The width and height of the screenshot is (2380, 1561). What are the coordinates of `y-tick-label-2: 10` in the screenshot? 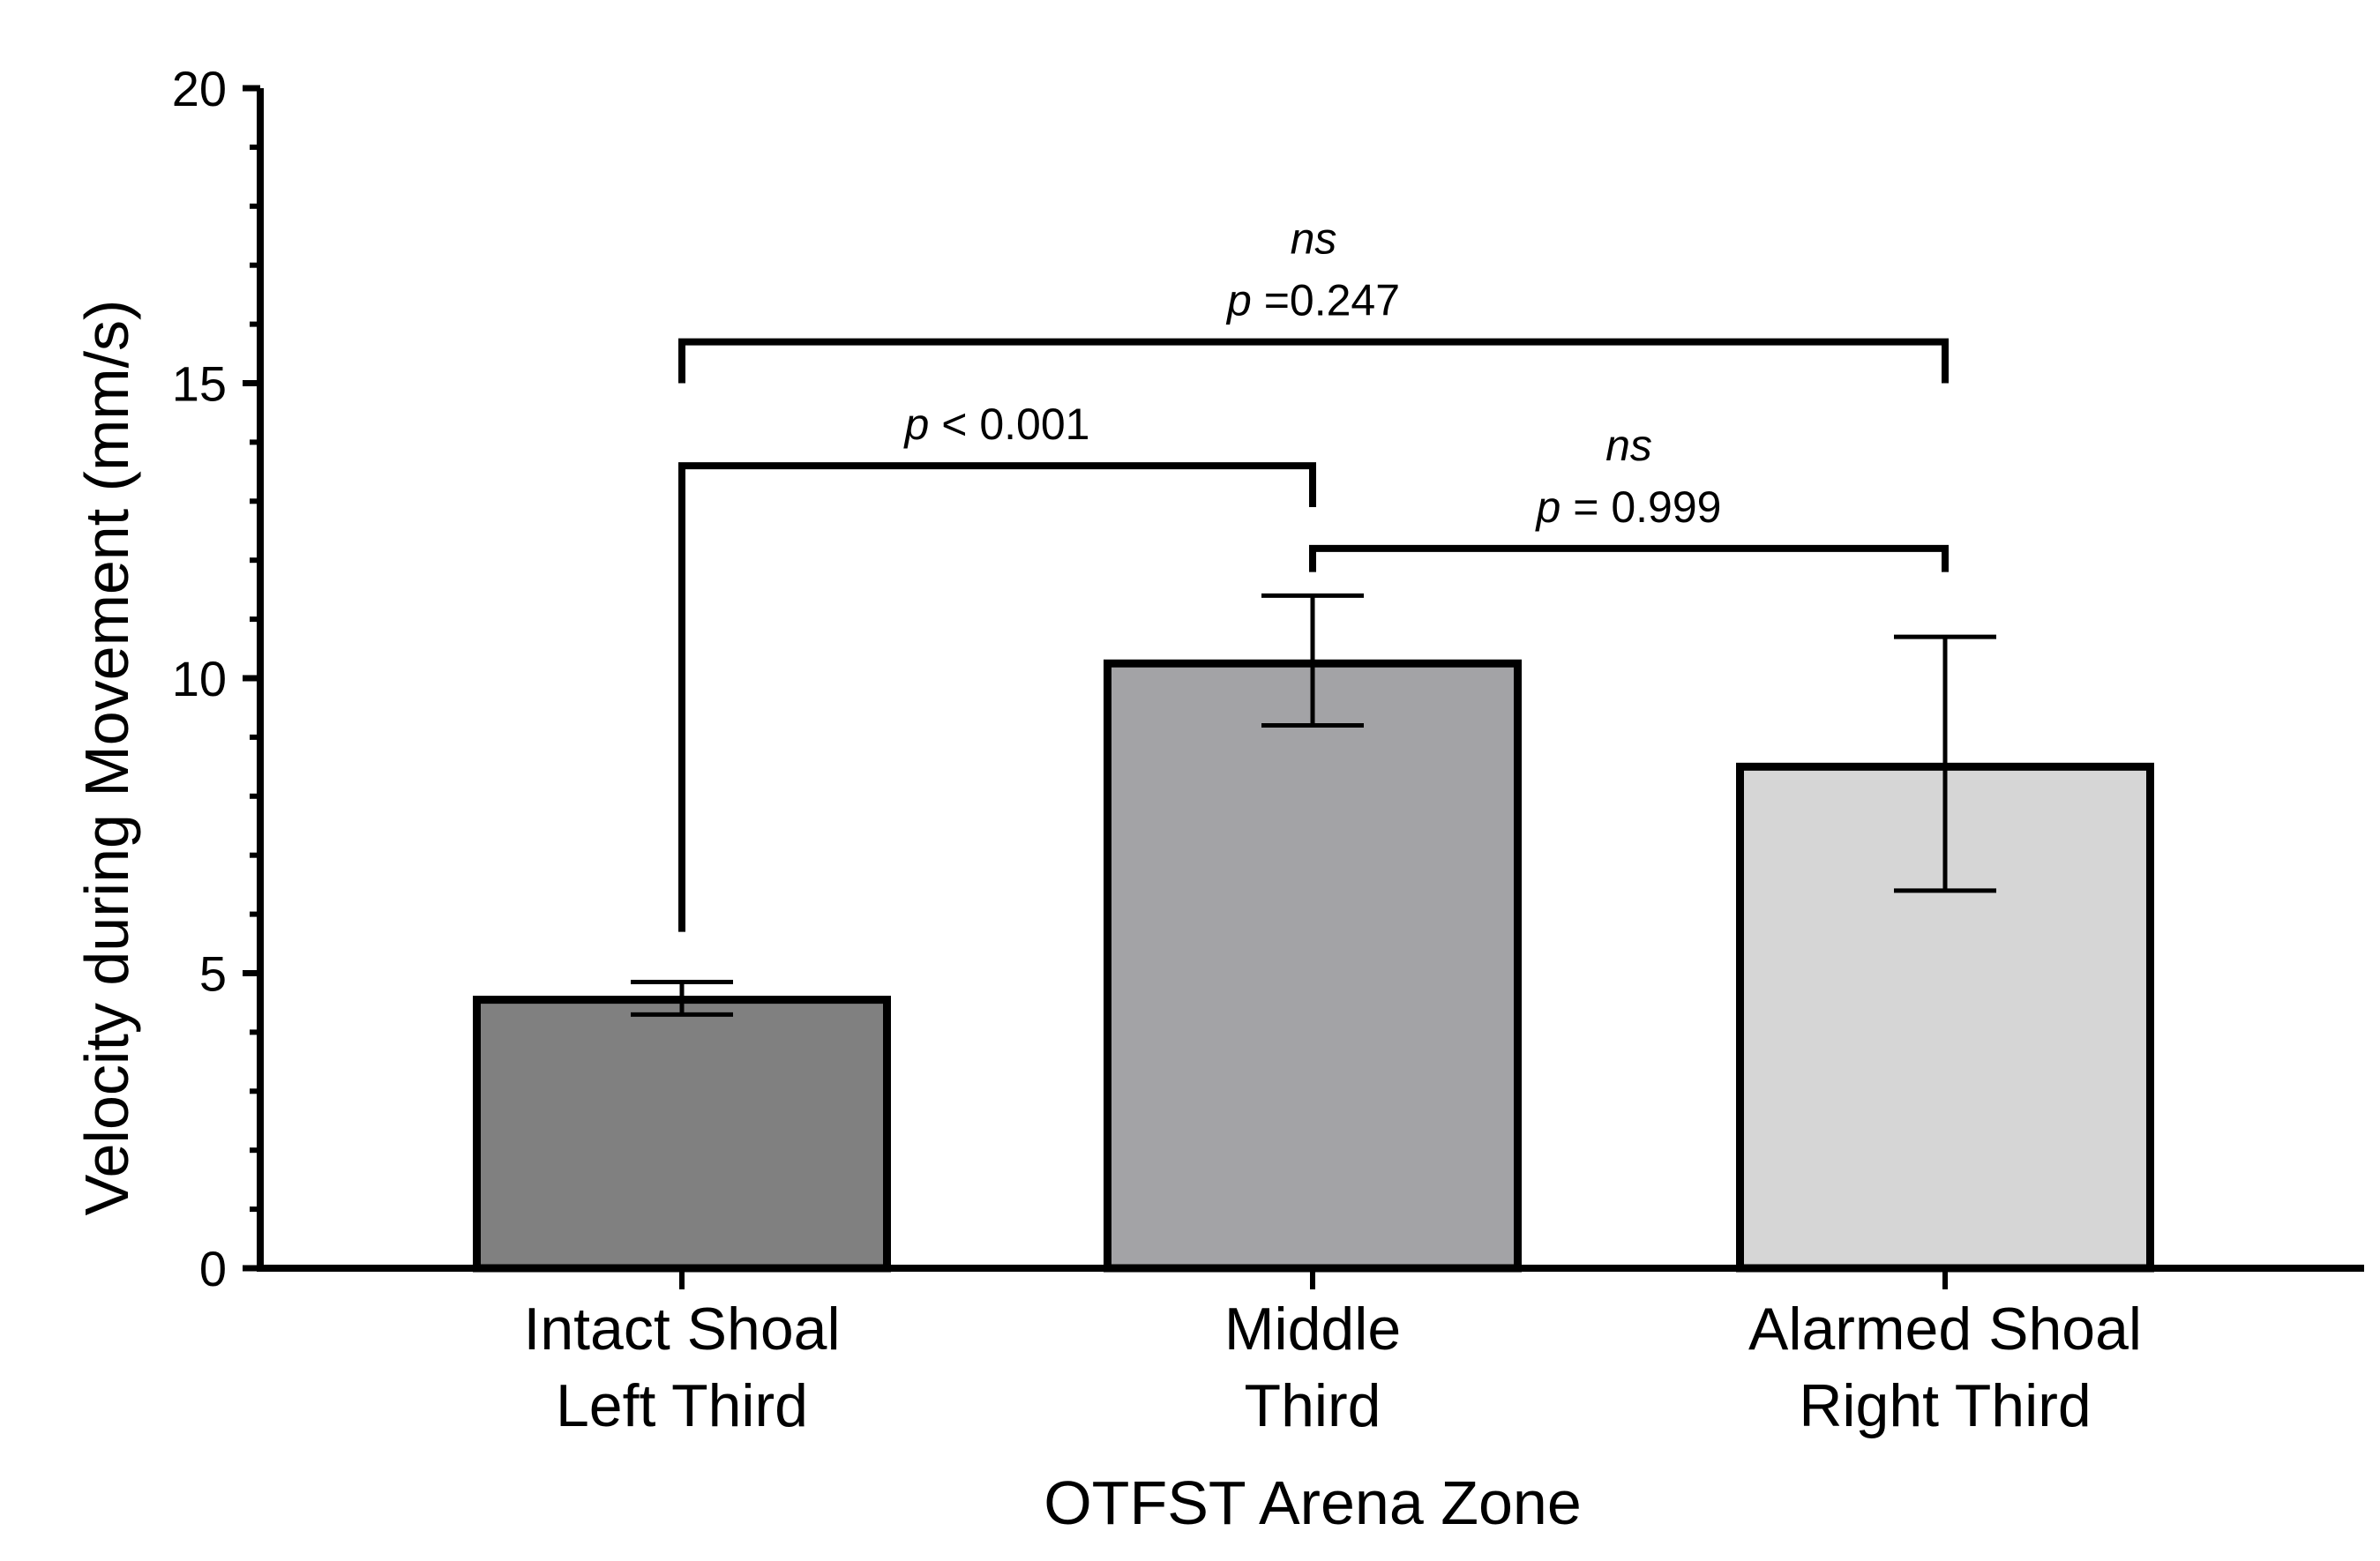 It's located at (199, 678).